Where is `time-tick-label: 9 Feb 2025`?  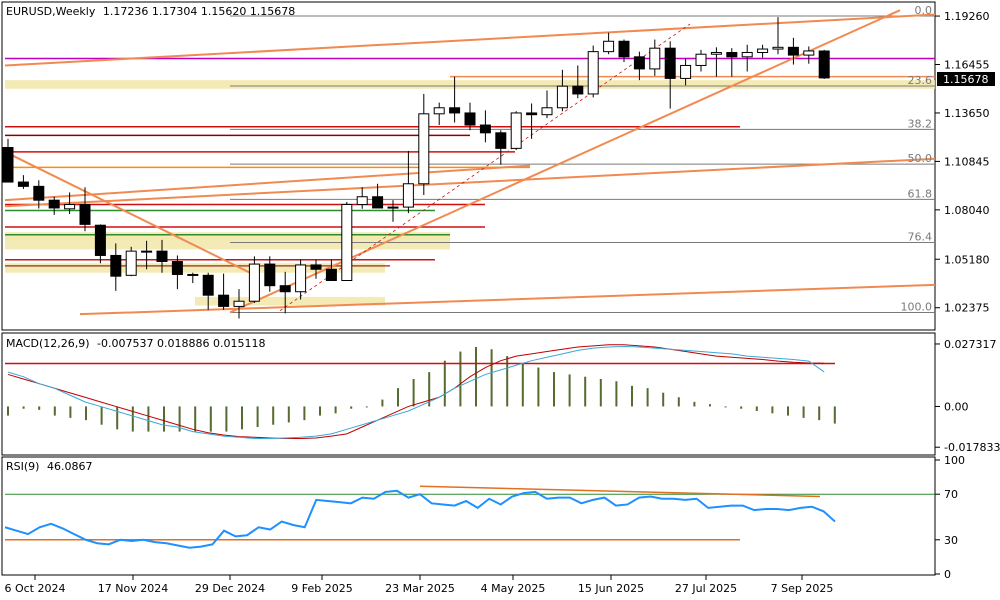
time-tick-label: 9 Feb 2025 is located at coordinates (321, 588).